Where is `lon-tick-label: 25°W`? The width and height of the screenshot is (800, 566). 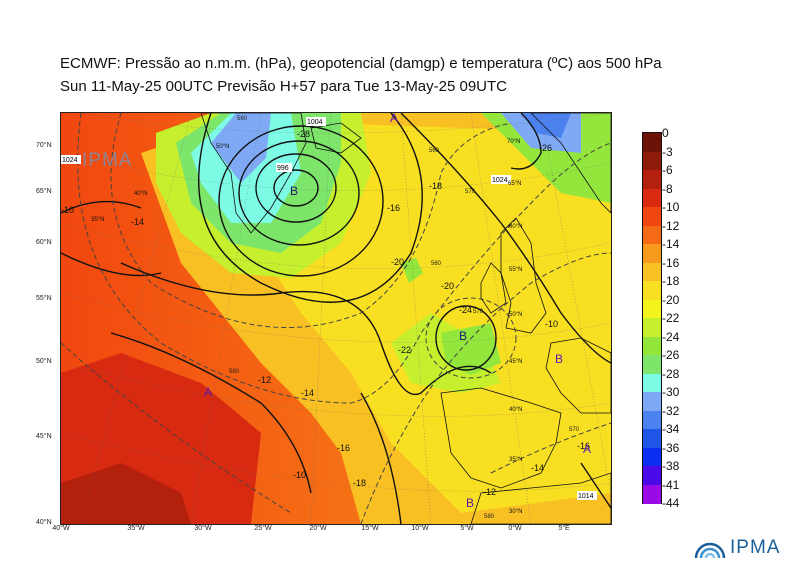 lon-tick-label: 25°W is located at coordinates (263, 528).